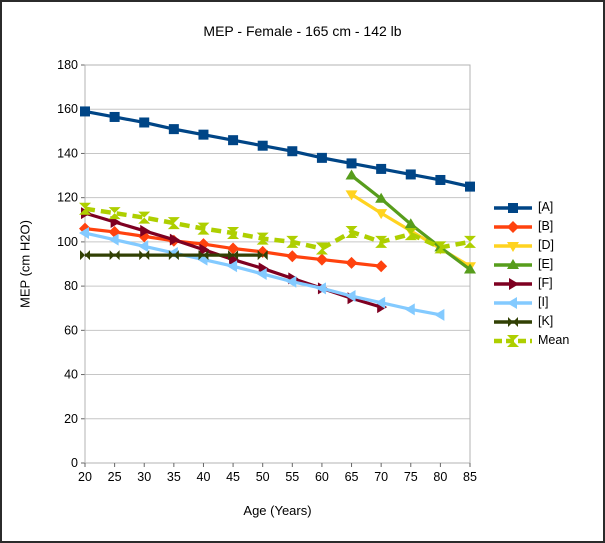 The image size is (605, 543). What do you see at coordinates (546, 245) in the screenshot?
I see `legend-label: [D]` at bounding box center [546, 245].